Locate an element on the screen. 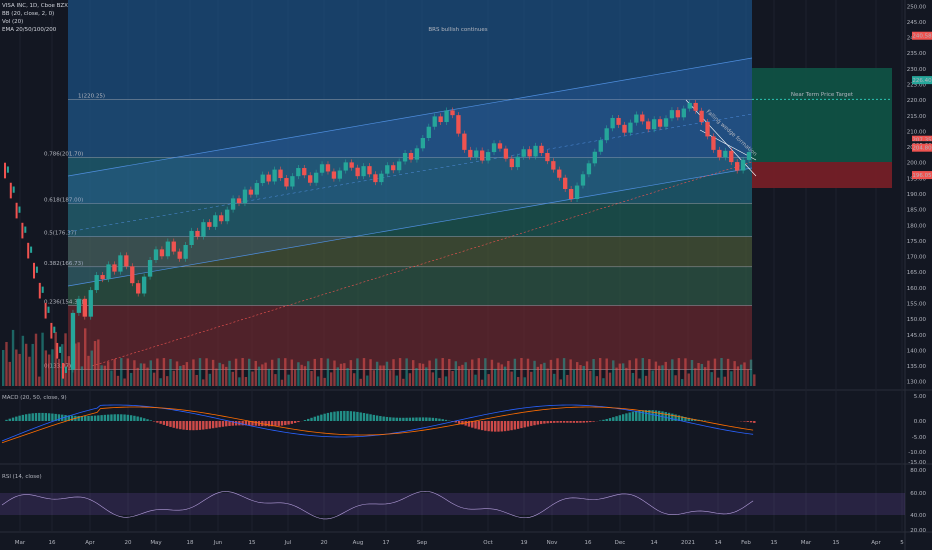 The width and height of the screenshot is (932, 550). legend-symbol: VISA INC, 1D, Cboe BZX is located at coordinates (35, 6).